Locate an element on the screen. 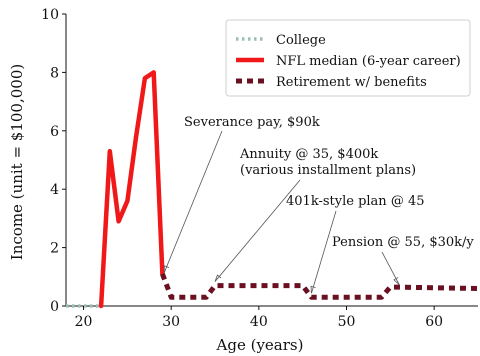 Image resolution: width=480 pixels, height=356 pixels. annotation-label: Severance pay, $90k is located at coordinates (252, 122).